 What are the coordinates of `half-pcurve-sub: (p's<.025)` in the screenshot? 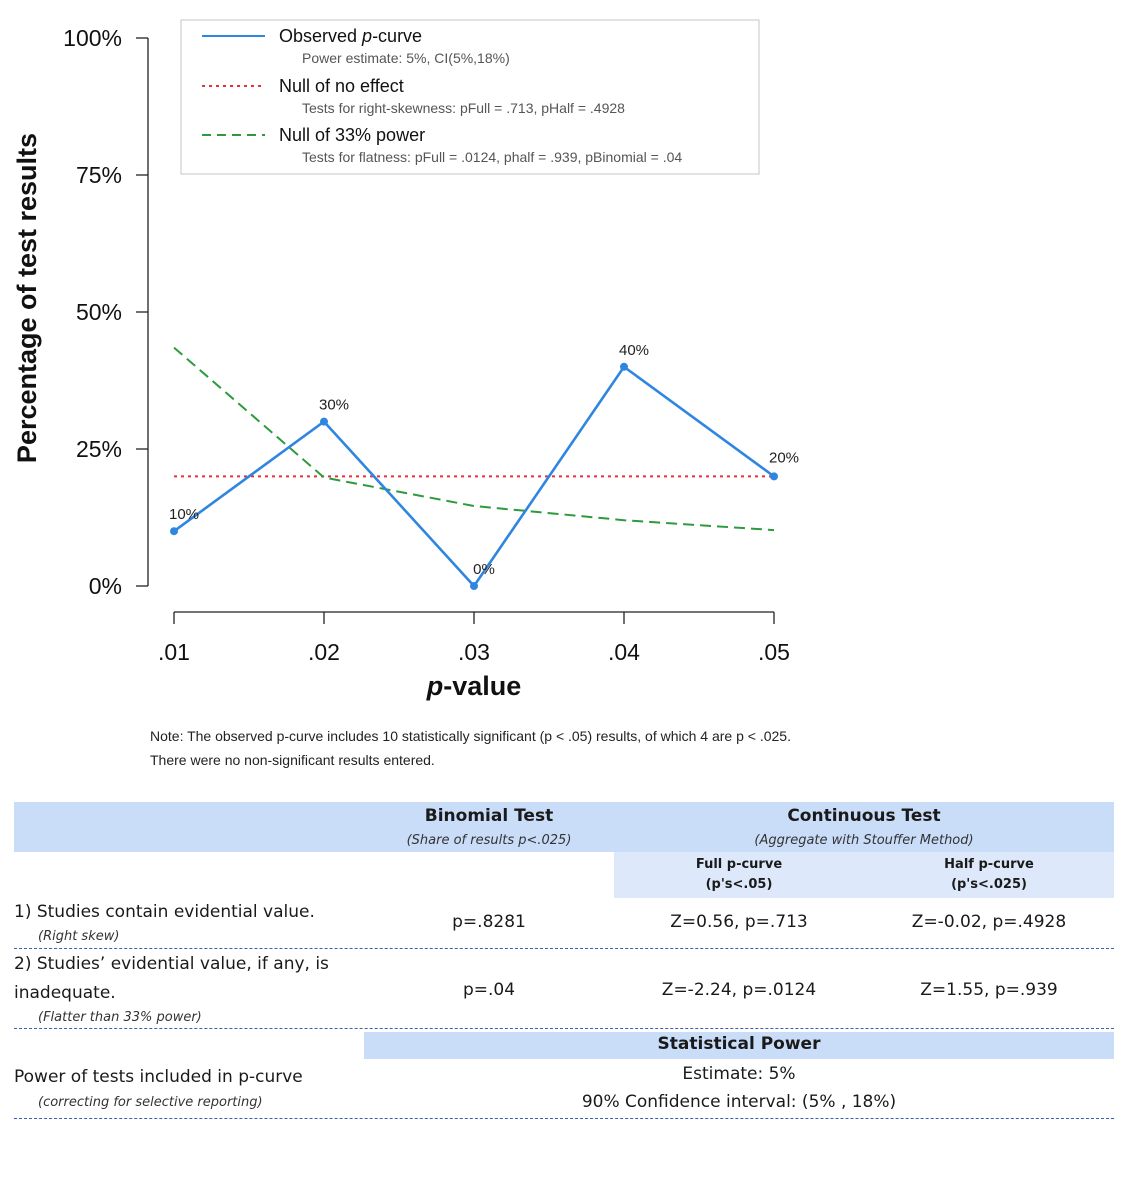 It's located at (989, 884).